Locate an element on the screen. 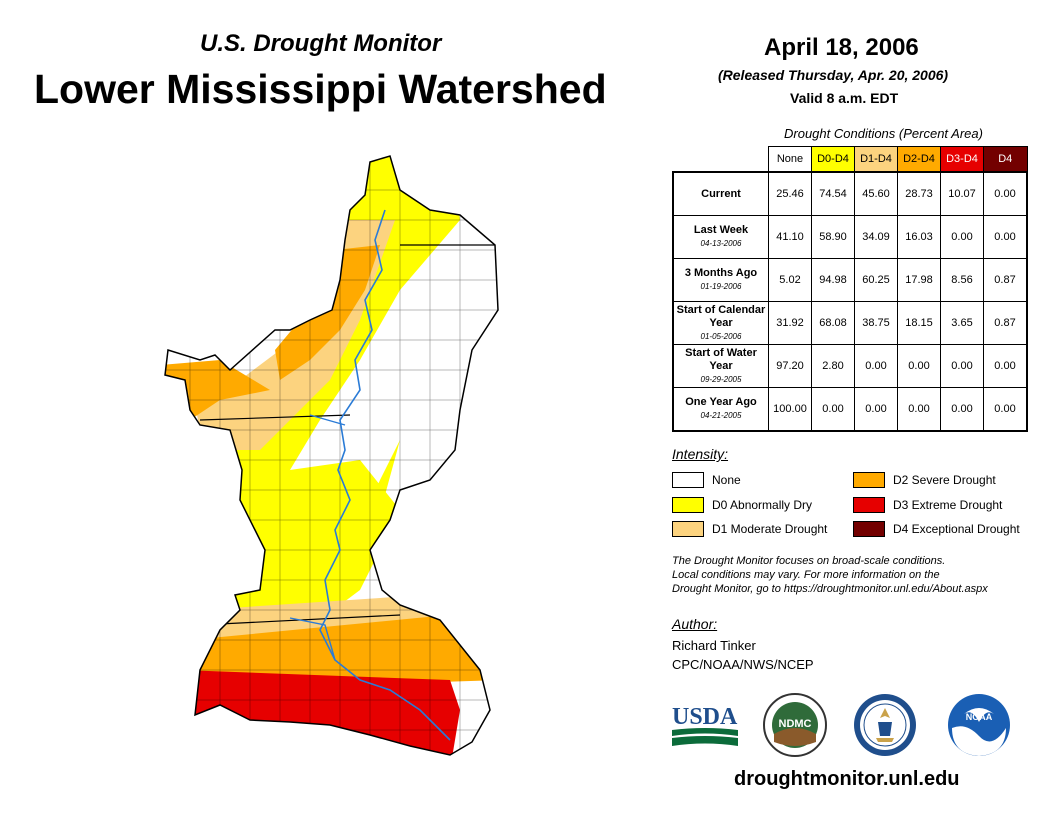  row-label: Last Week 04-13-2006 is located at coordinates (720, 237).